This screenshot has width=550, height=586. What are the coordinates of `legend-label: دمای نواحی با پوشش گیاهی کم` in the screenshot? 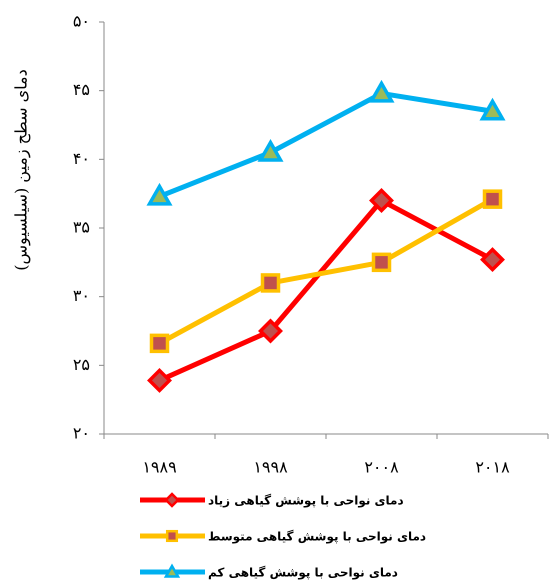 It's located at (303, 573).